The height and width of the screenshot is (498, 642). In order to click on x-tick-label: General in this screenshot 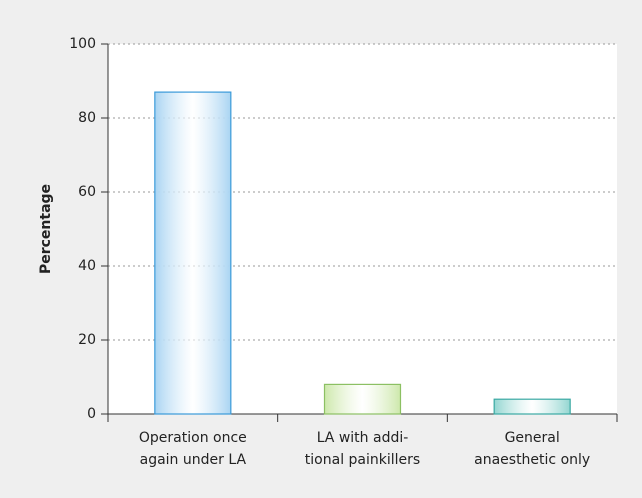, I will do `click(532, 438)`.